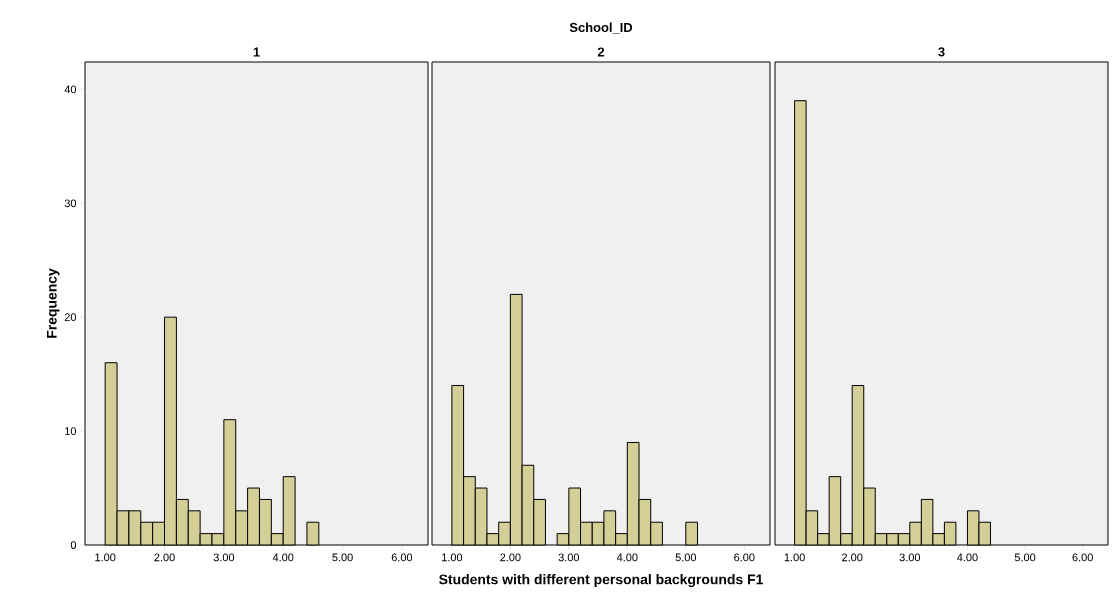  What do you see at coordinates (70, 317) in the screenshot?
I see `y-tick-label: 20` at bounding box center [70, 317].